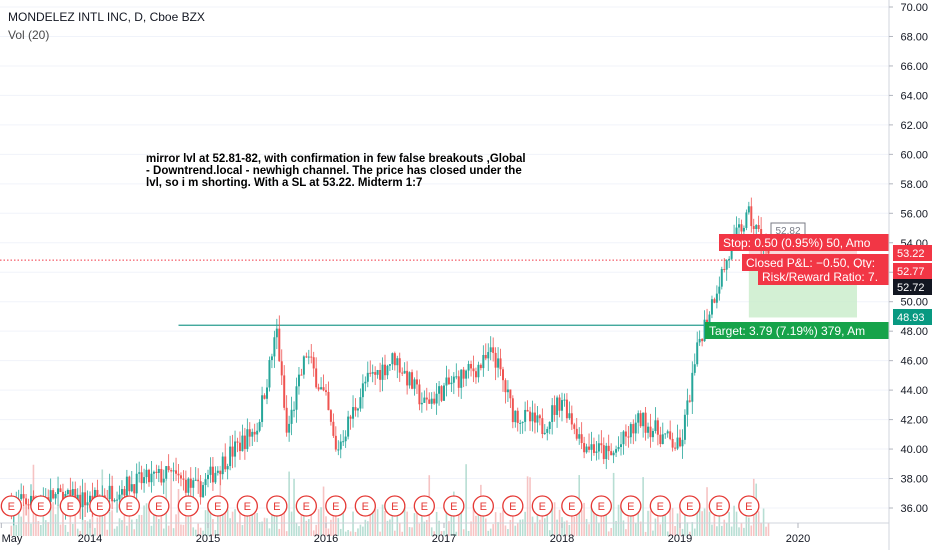  Describe the element at coordinates (820, 277) in the screenshot. I see `risk-reward-label-text: Risk/Reward Ratio: 7.` at that location.